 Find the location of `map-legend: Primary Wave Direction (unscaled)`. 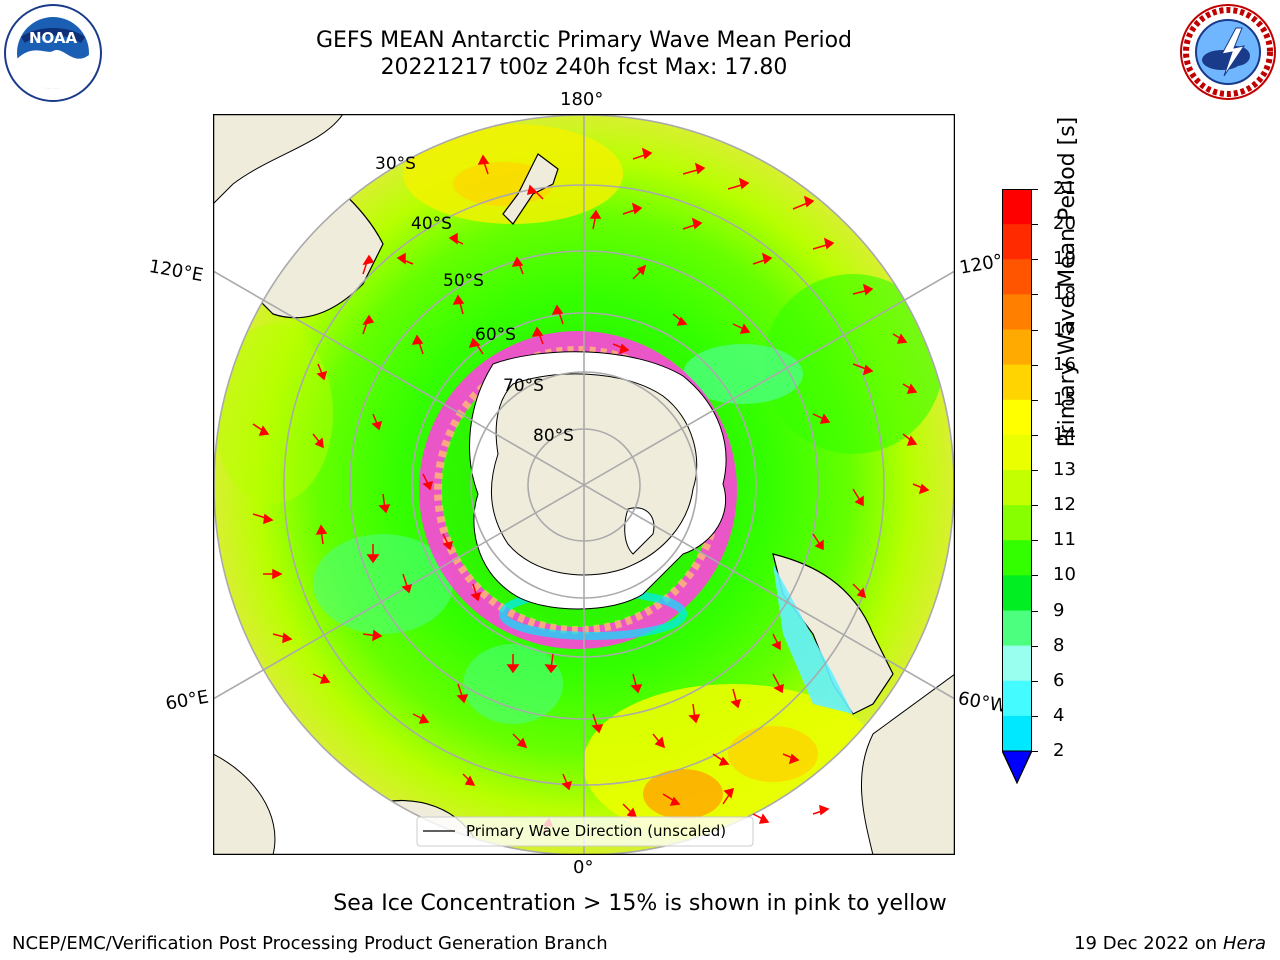

map-legend: Primary Wave Direction (unscaled) is located at coordinates (585, 831).